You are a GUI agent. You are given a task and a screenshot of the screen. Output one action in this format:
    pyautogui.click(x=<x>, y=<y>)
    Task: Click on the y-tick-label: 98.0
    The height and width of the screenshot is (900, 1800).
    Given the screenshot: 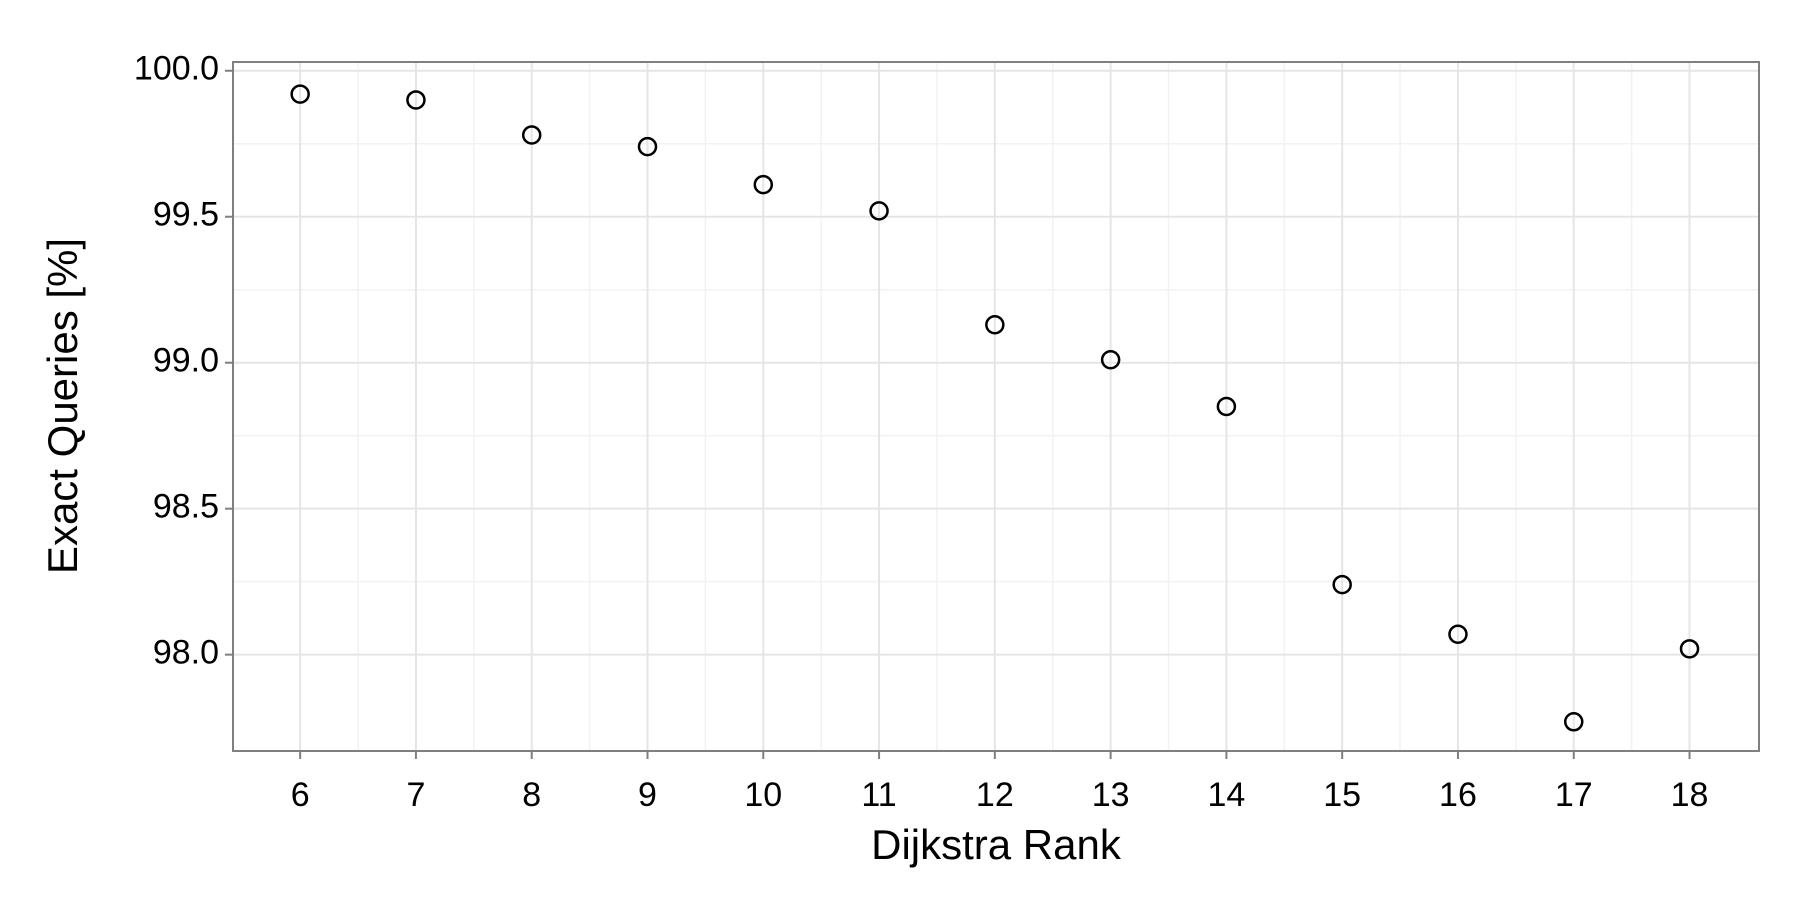 What is the action you would take?
    pyautogui.click(x=186, y=653)
    